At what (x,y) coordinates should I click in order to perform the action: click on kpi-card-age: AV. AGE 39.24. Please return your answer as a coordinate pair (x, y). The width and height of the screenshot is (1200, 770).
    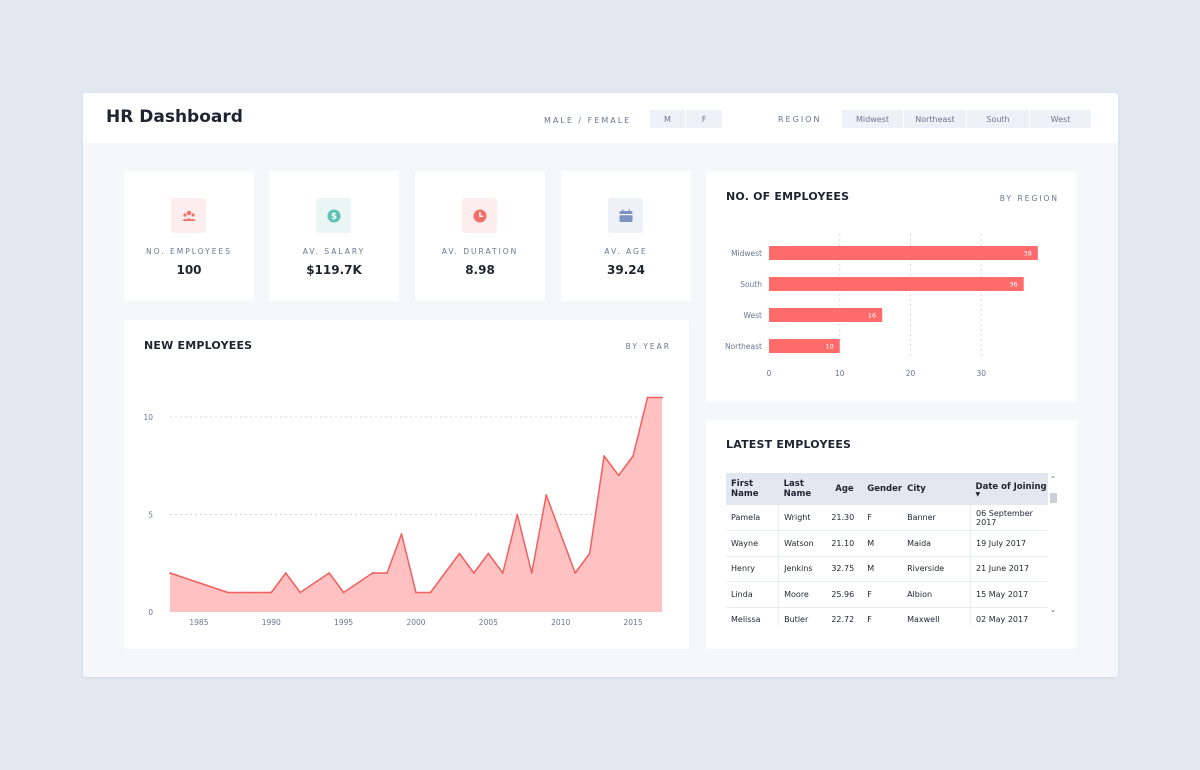
    Looking at the image, I should click on (626, 236).